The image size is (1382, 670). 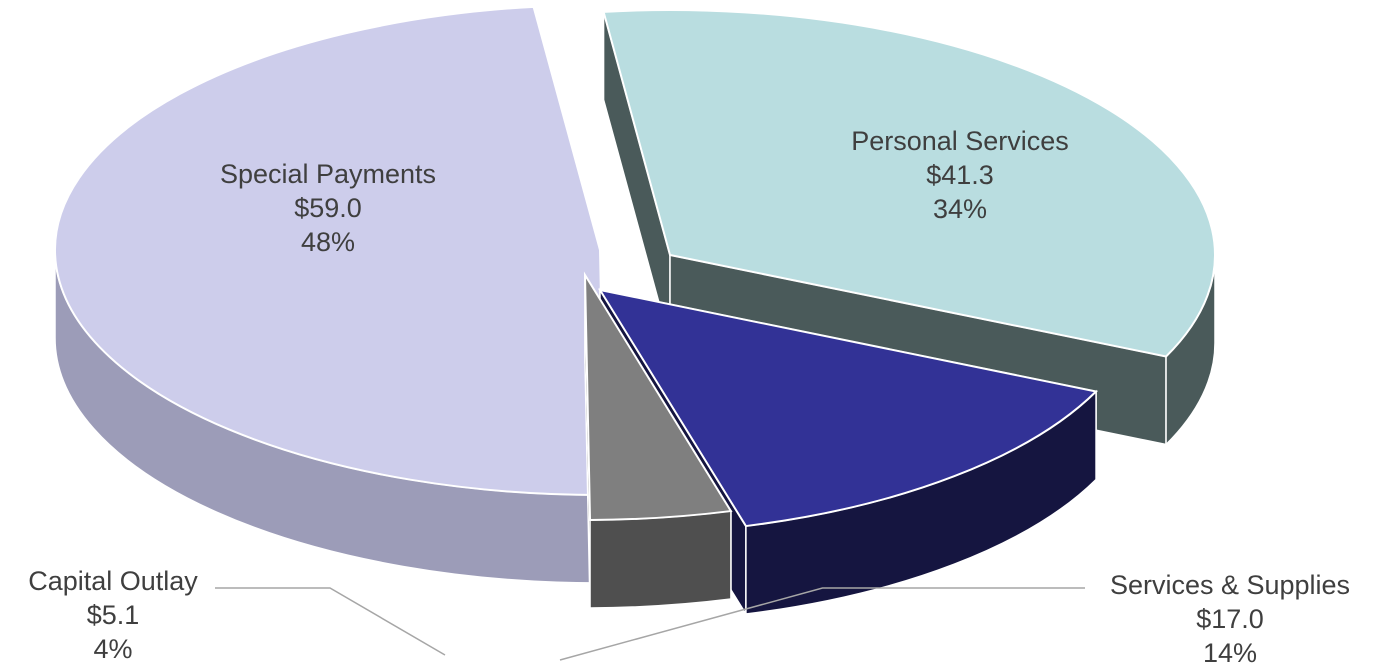 What do you see at coordinates (960, 175) in the screenshot?
I see `label-personal-services-value: $41.3` at bounding box center [960, 175].